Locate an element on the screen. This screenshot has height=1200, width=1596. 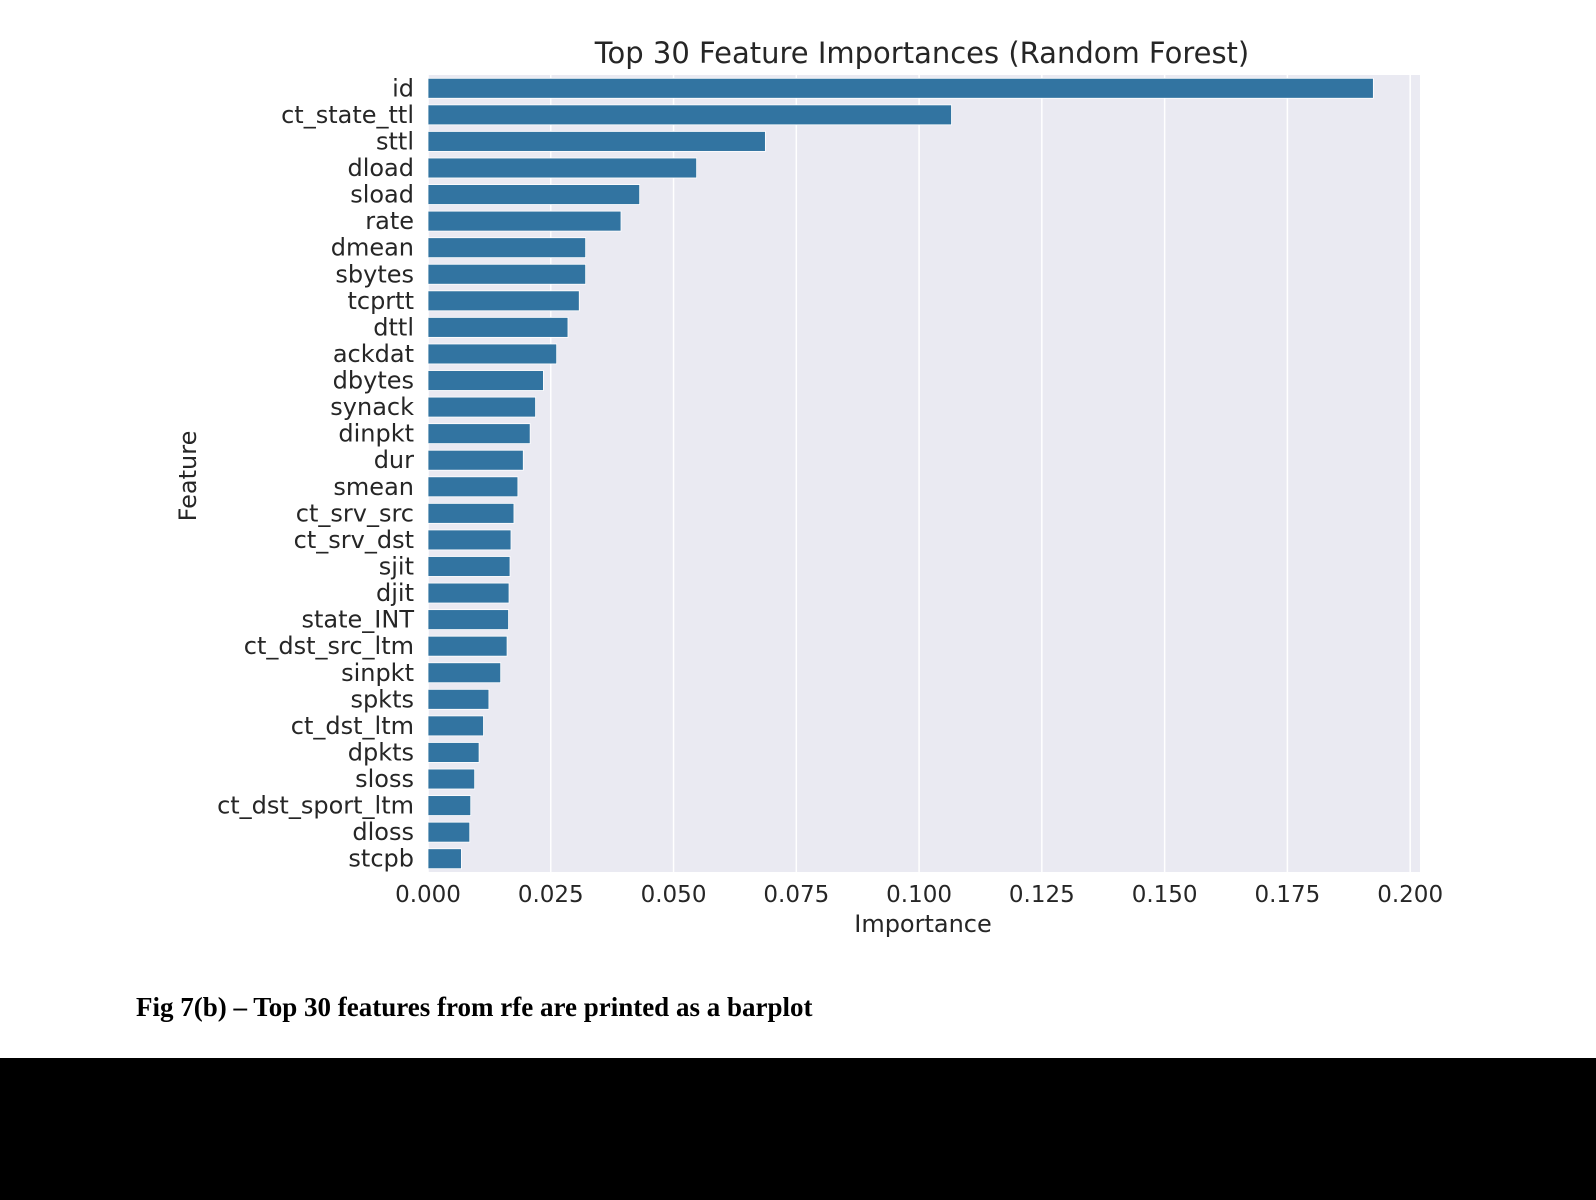
x-tick-label: 0.025 is located at coordinates (551, 895).